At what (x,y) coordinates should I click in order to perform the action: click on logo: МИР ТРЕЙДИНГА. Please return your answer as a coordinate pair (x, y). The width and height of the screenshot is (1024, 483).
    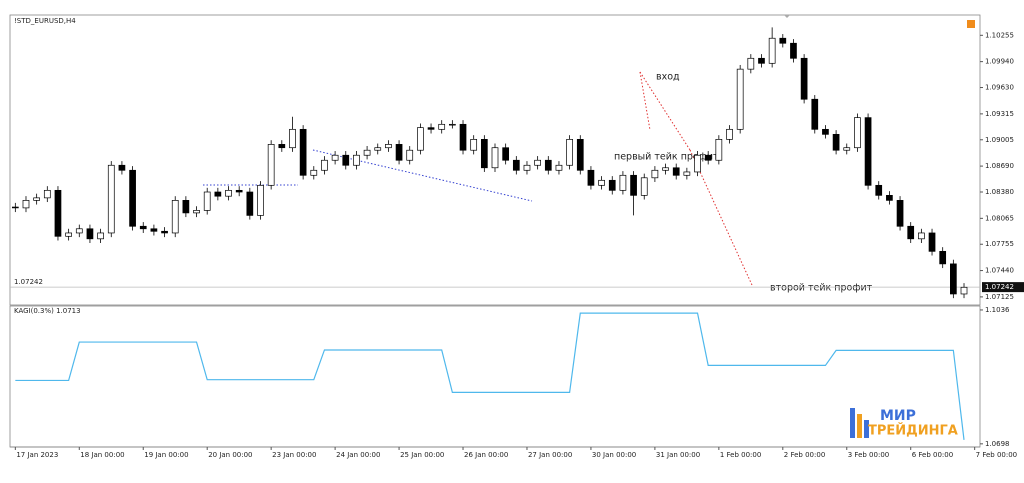
    Looking at the image, I should click on (904, 423).